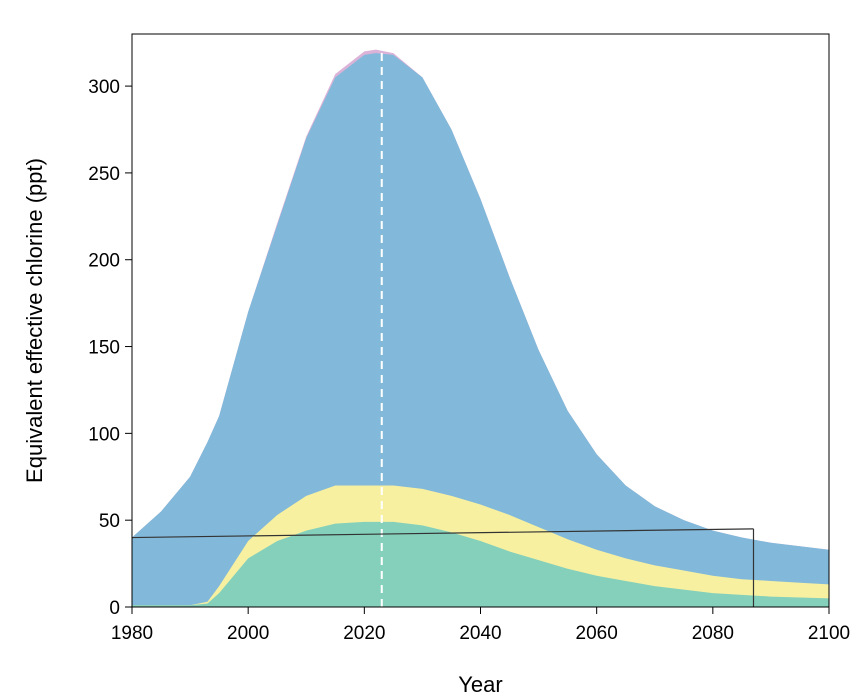 The height and width of the screenshot is (699, 856). Describe the element at coordinates (104, 348) in the screenshot. I see `y-tick-label: 150` at that location.